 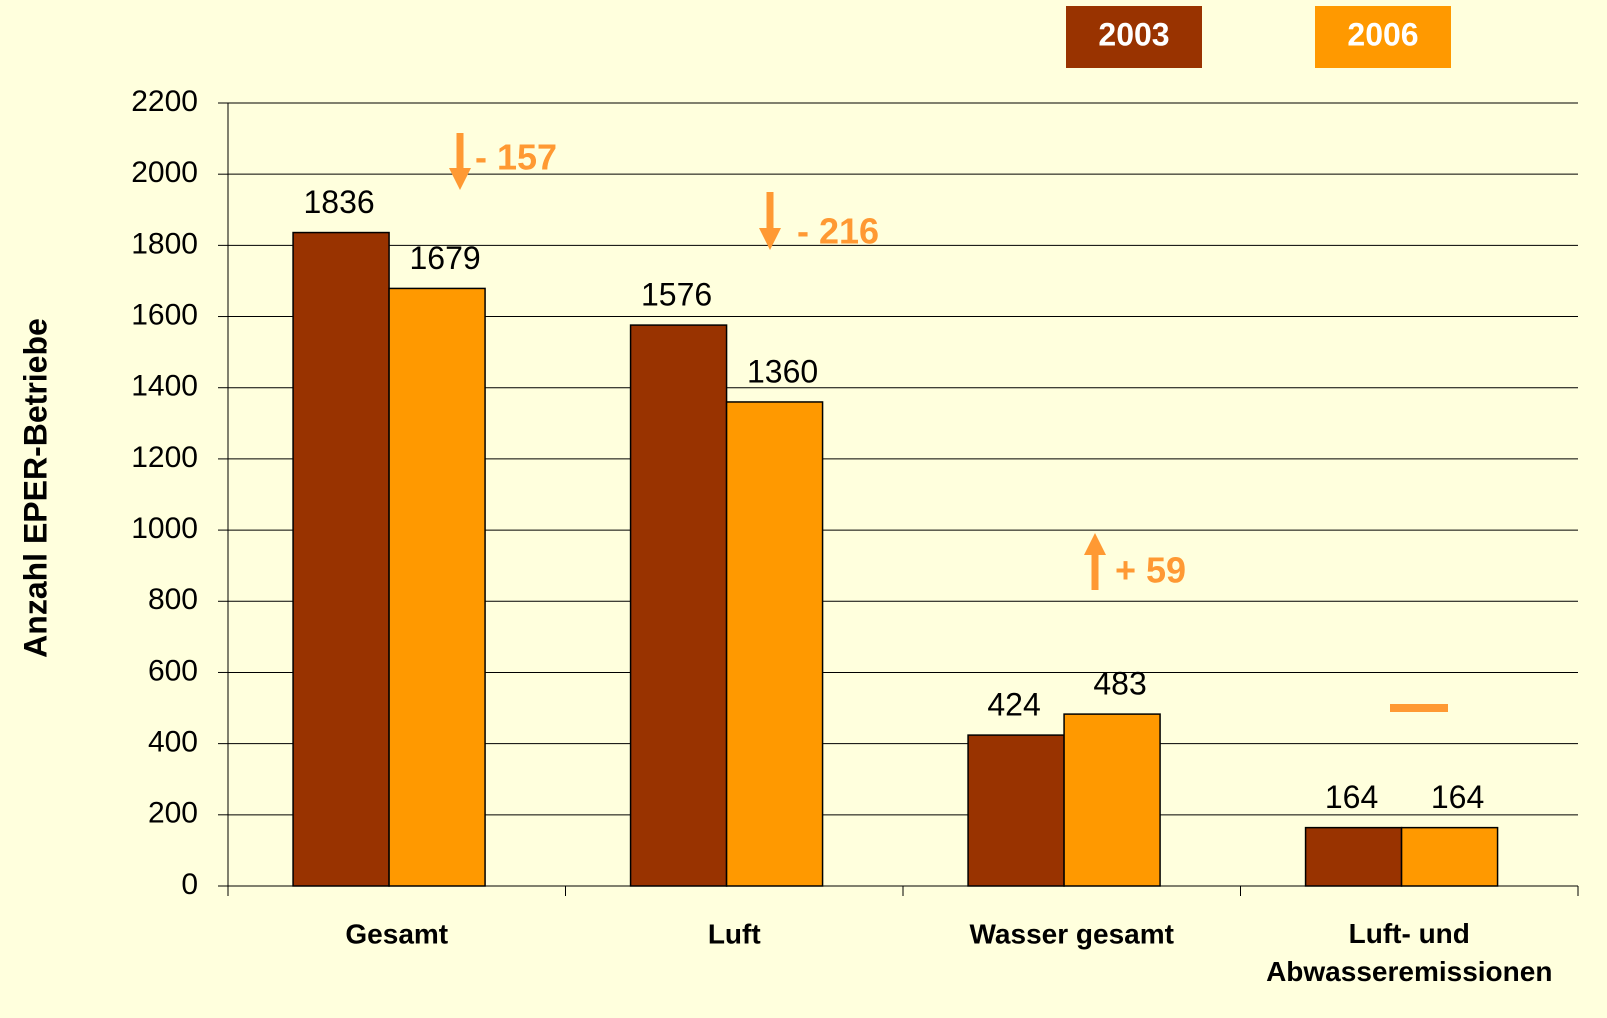 I want to click on annotation: + 59, so click(x=1150, y=570).